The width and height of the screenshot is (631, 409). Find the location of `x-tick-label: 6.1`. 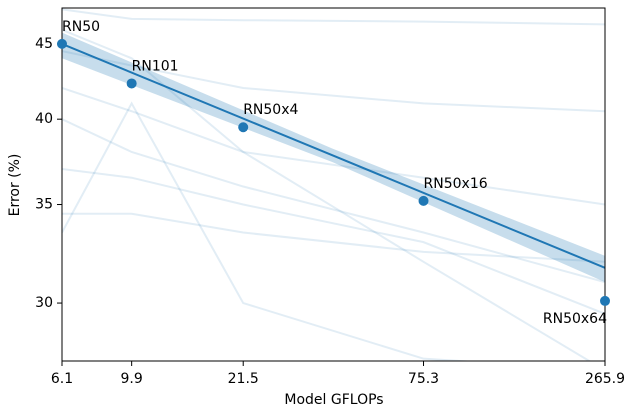

x-tick-label: 6.1 is located at coordinates (62, 379).